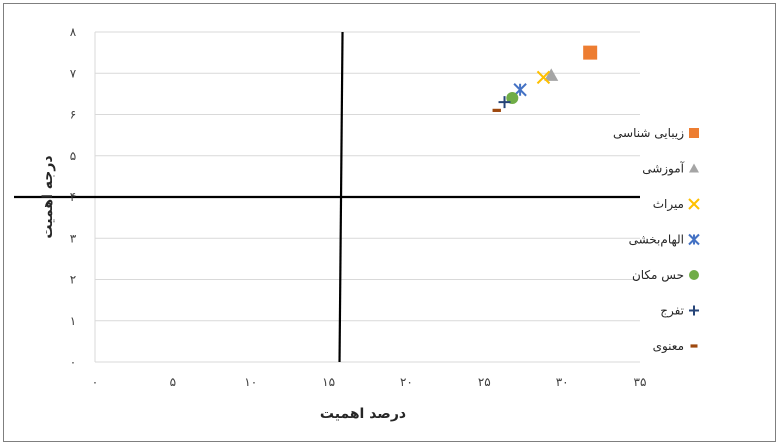 The height and width of the screenshot is (446, 781). What do you see at coordinates (668, 346) in the screenshot?
I see `legend-label: معنوی` at bounding box center [668, 346].